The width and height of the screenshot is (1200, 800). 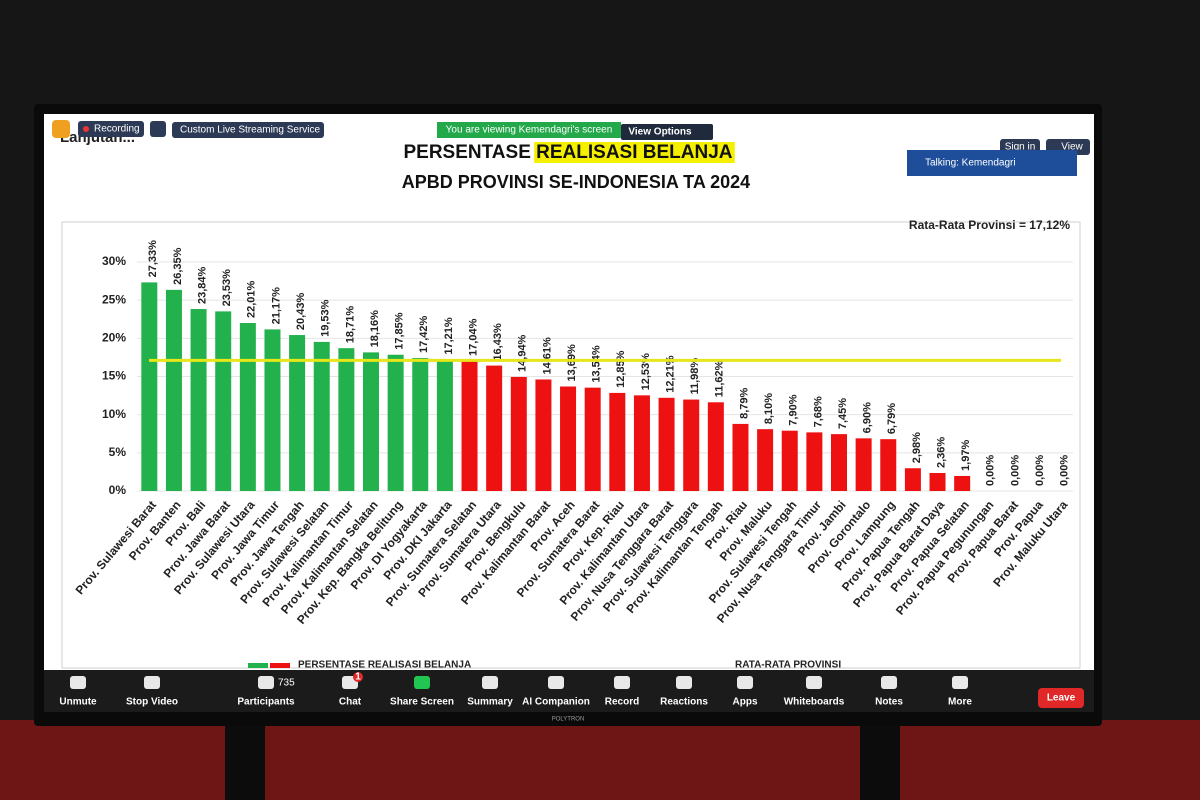 What do you see at coordinates (114, 414) in the screenshot?
I see `y-tick-label: 10%` at bounding box center [114, 414].